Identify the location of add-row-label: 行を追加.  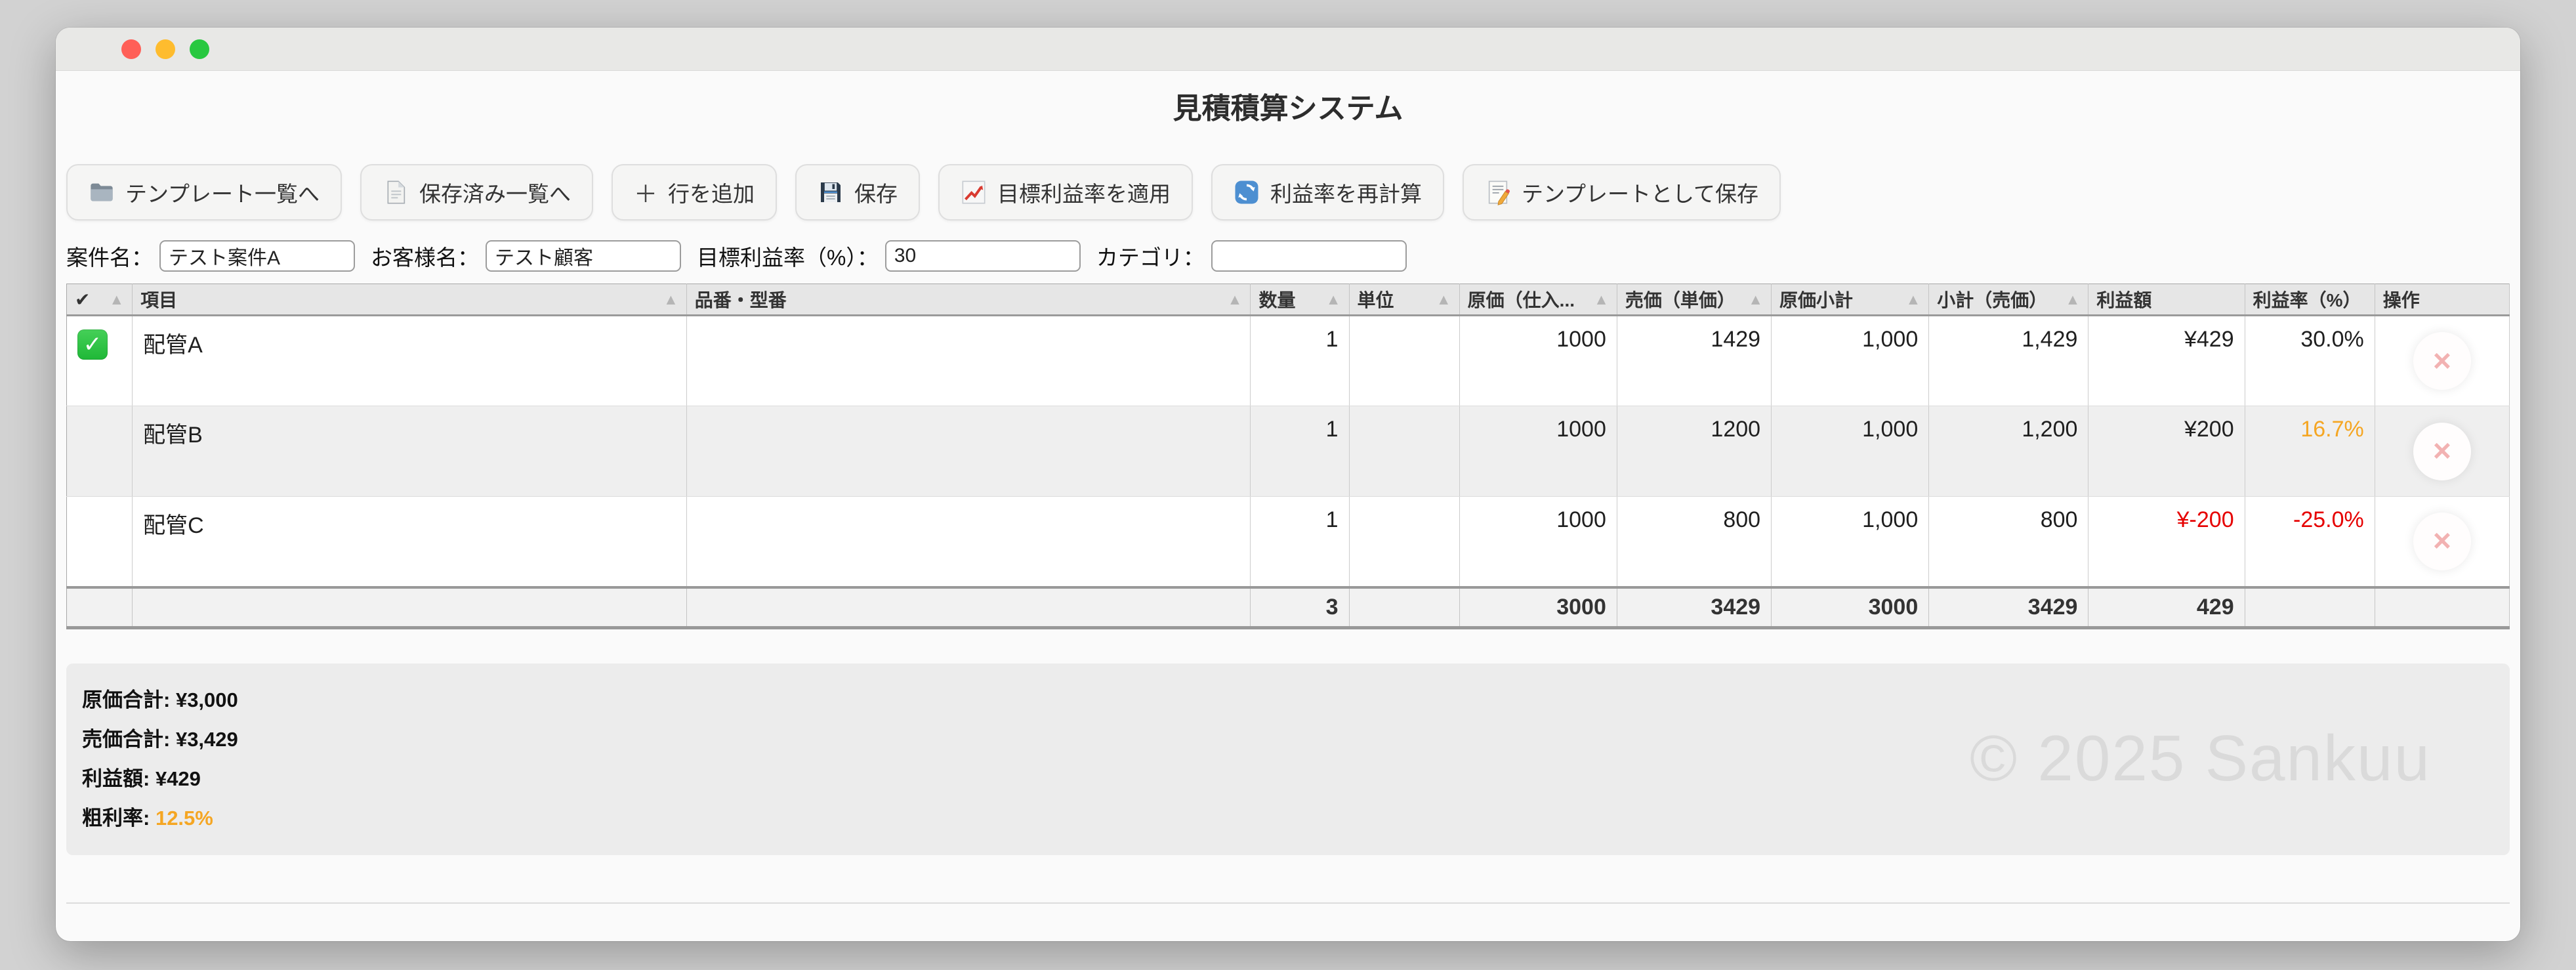
(711, 194).